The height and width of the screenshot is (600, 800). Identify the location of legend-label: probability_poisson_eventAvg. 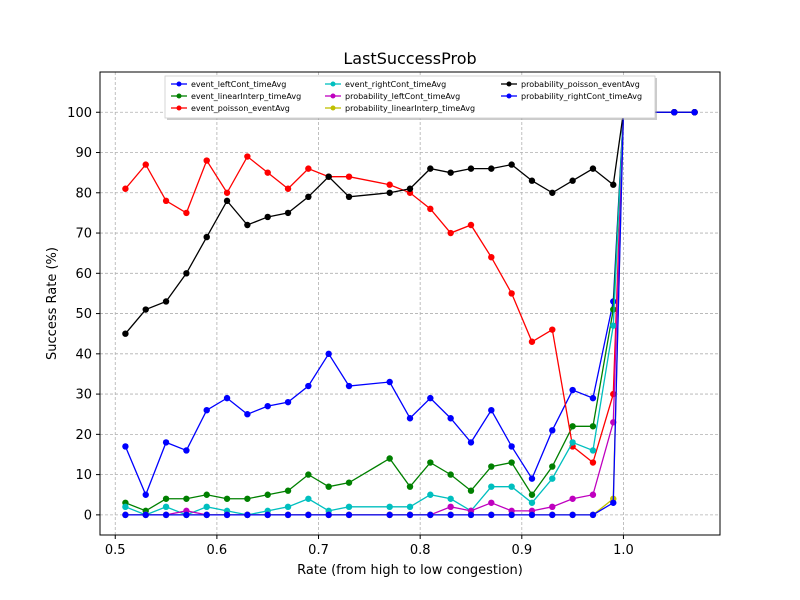
(580, 84).